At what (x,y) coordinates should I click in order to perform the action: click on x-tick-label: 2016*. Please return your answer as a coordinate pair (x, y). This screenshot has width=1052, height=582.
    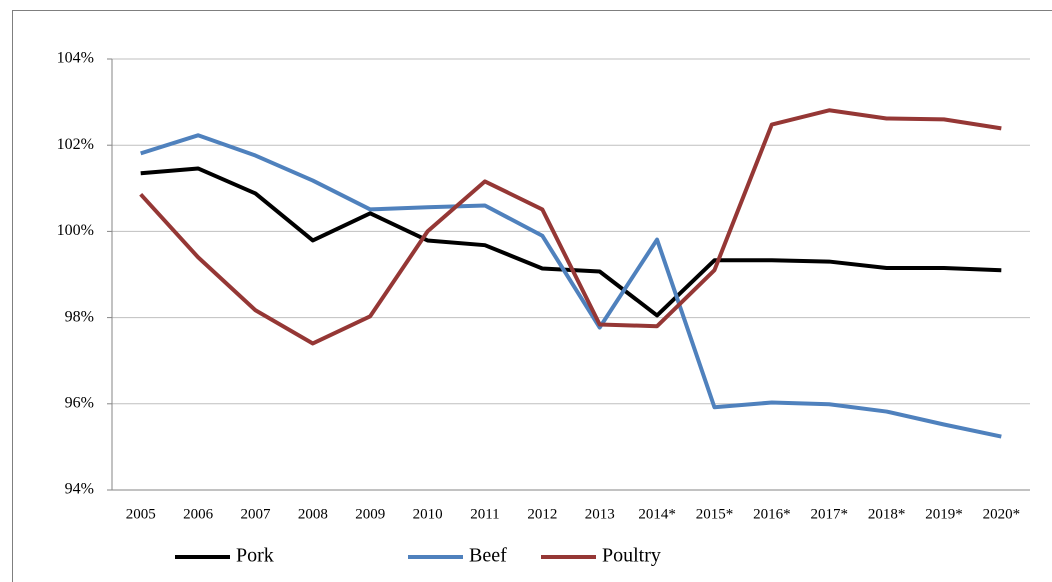
    Looking at the image, I should click on (772, 514).